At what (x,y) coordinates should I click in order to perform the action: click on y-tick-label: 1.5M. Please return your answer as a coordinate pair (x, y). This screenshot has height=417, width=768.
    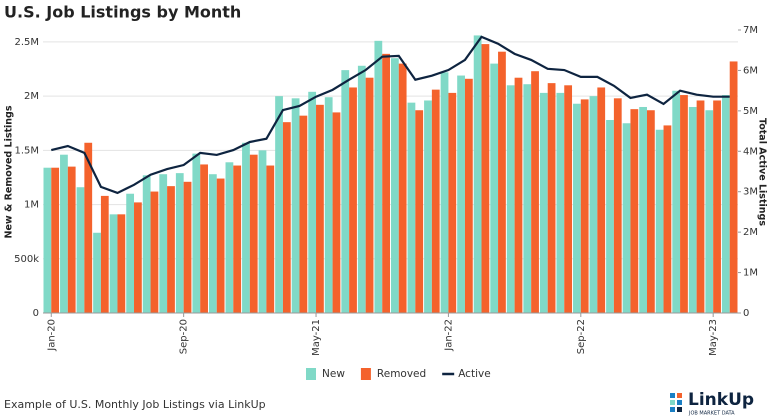
    Looking at the image, I should click on (26, 150).